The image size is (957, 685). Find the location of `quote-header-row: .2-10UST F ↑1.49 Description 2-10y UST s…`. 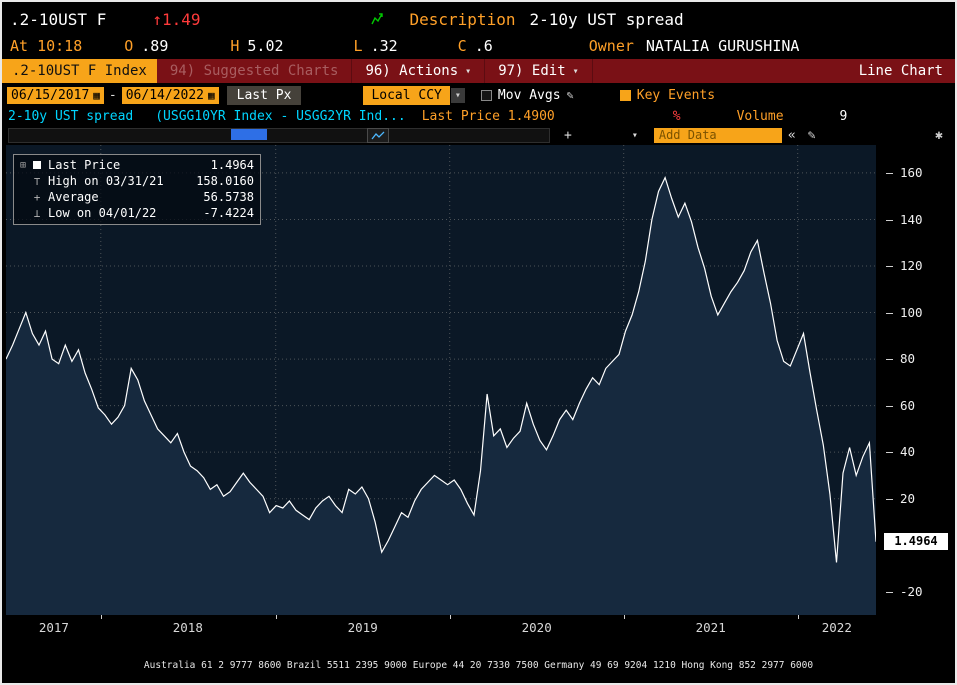

quote-header-row: .2-10UST F ↑1.49 Description 2-10y UST s… is located at coordinates (478, 17).